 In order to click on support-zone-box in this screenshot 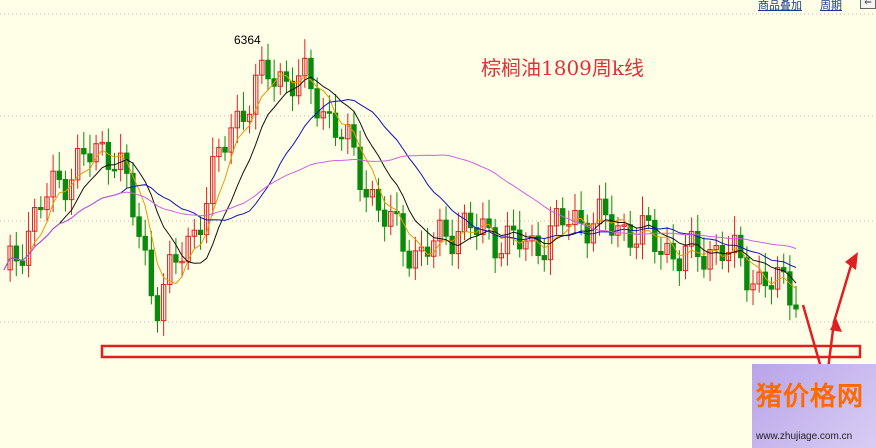, I will do `click(481, 351)`.